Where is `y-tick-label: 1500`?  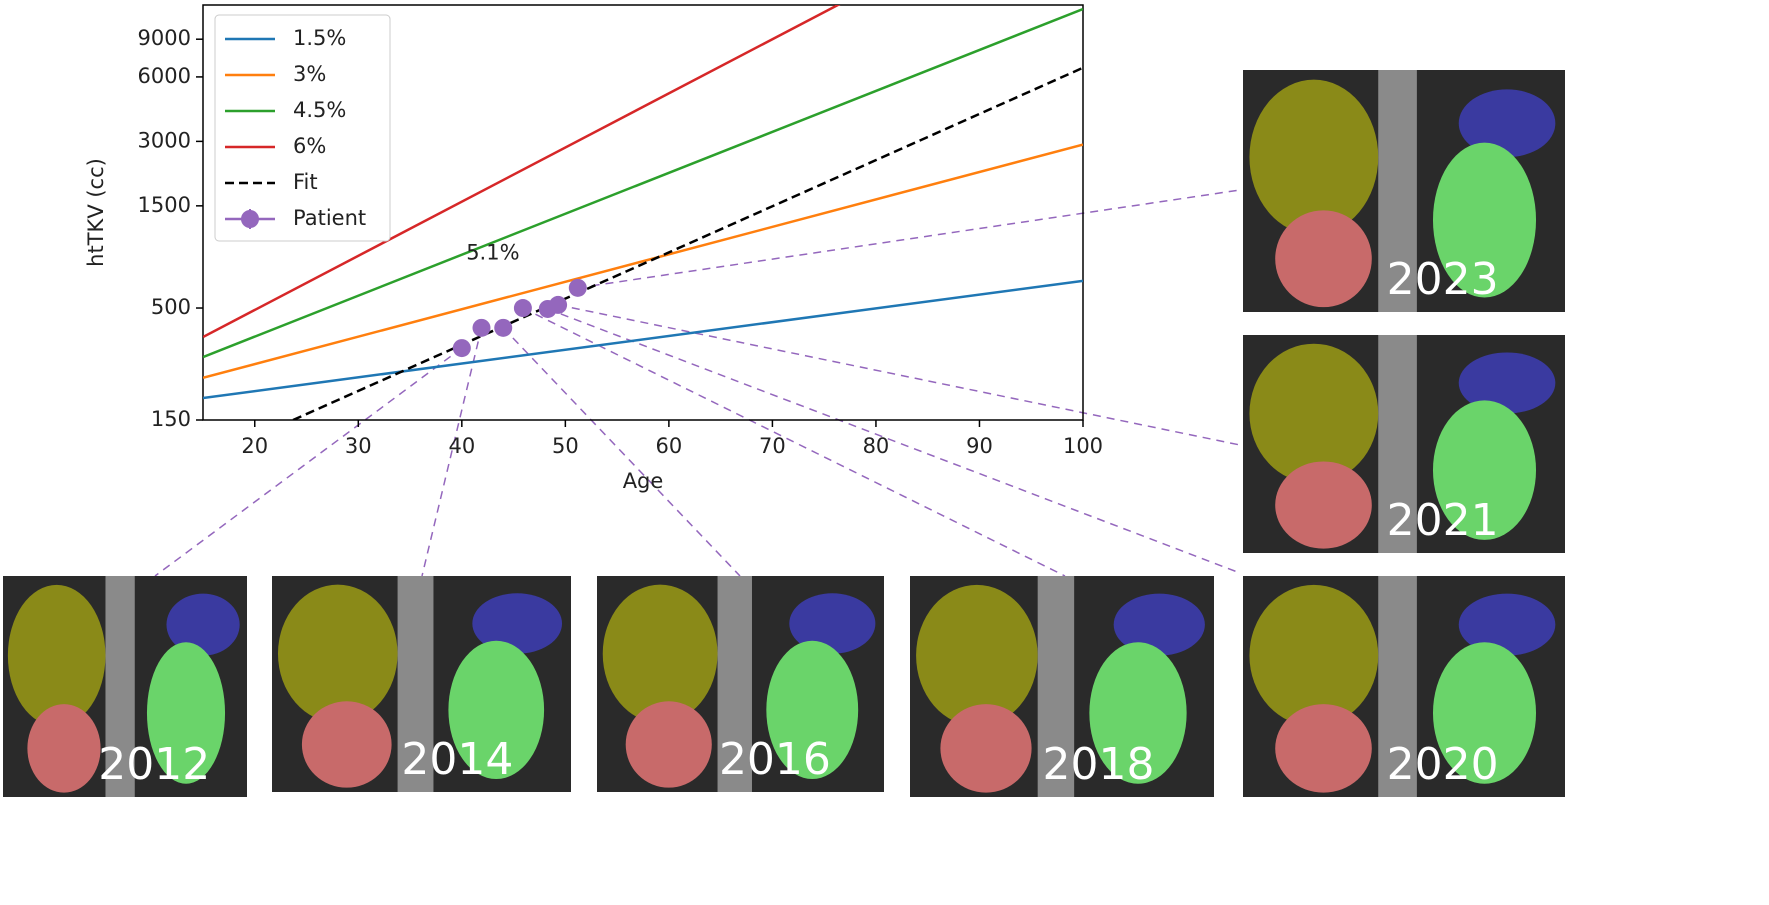 y-tick-label: 1500 is located at coordinates (164, 205).